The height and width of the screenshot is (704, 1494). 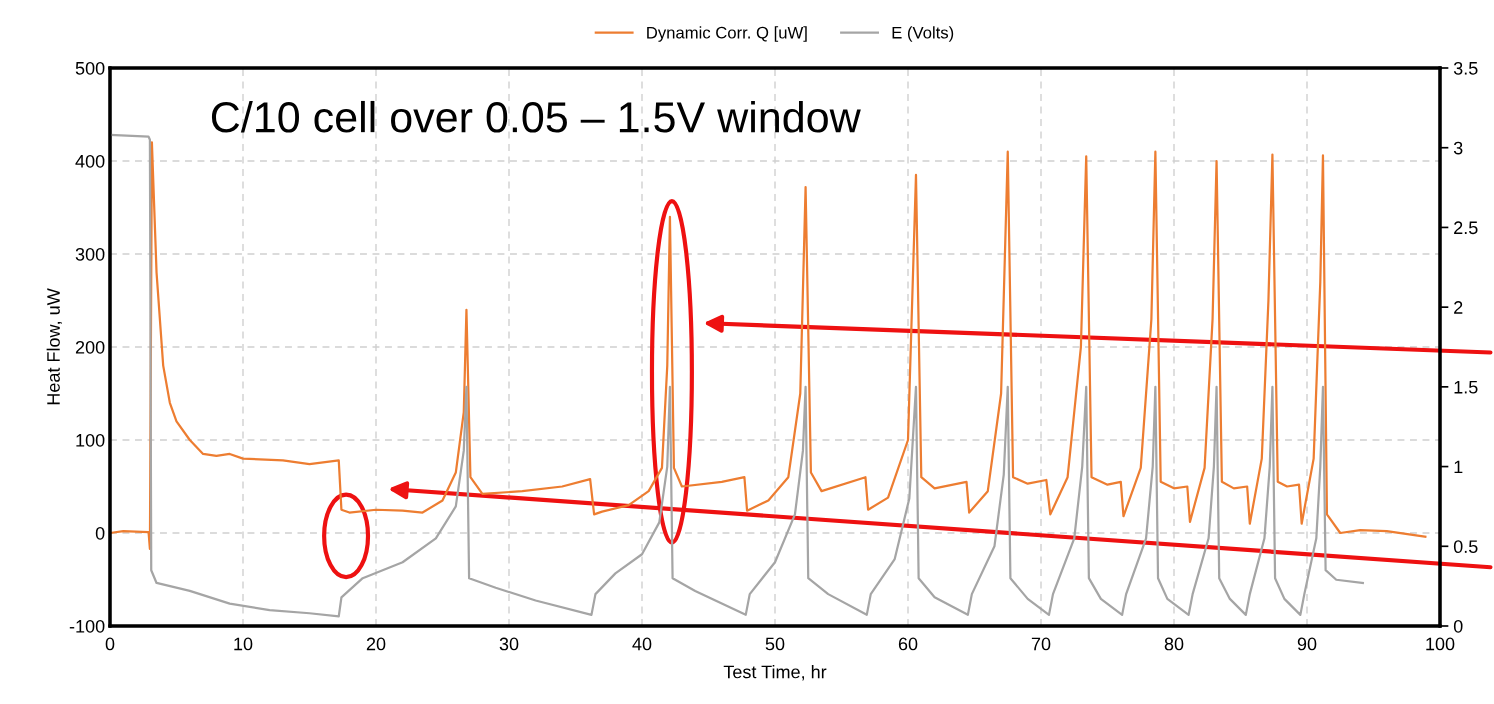 I want to click on x-tick-label: 40, so click(x=642, y=644).